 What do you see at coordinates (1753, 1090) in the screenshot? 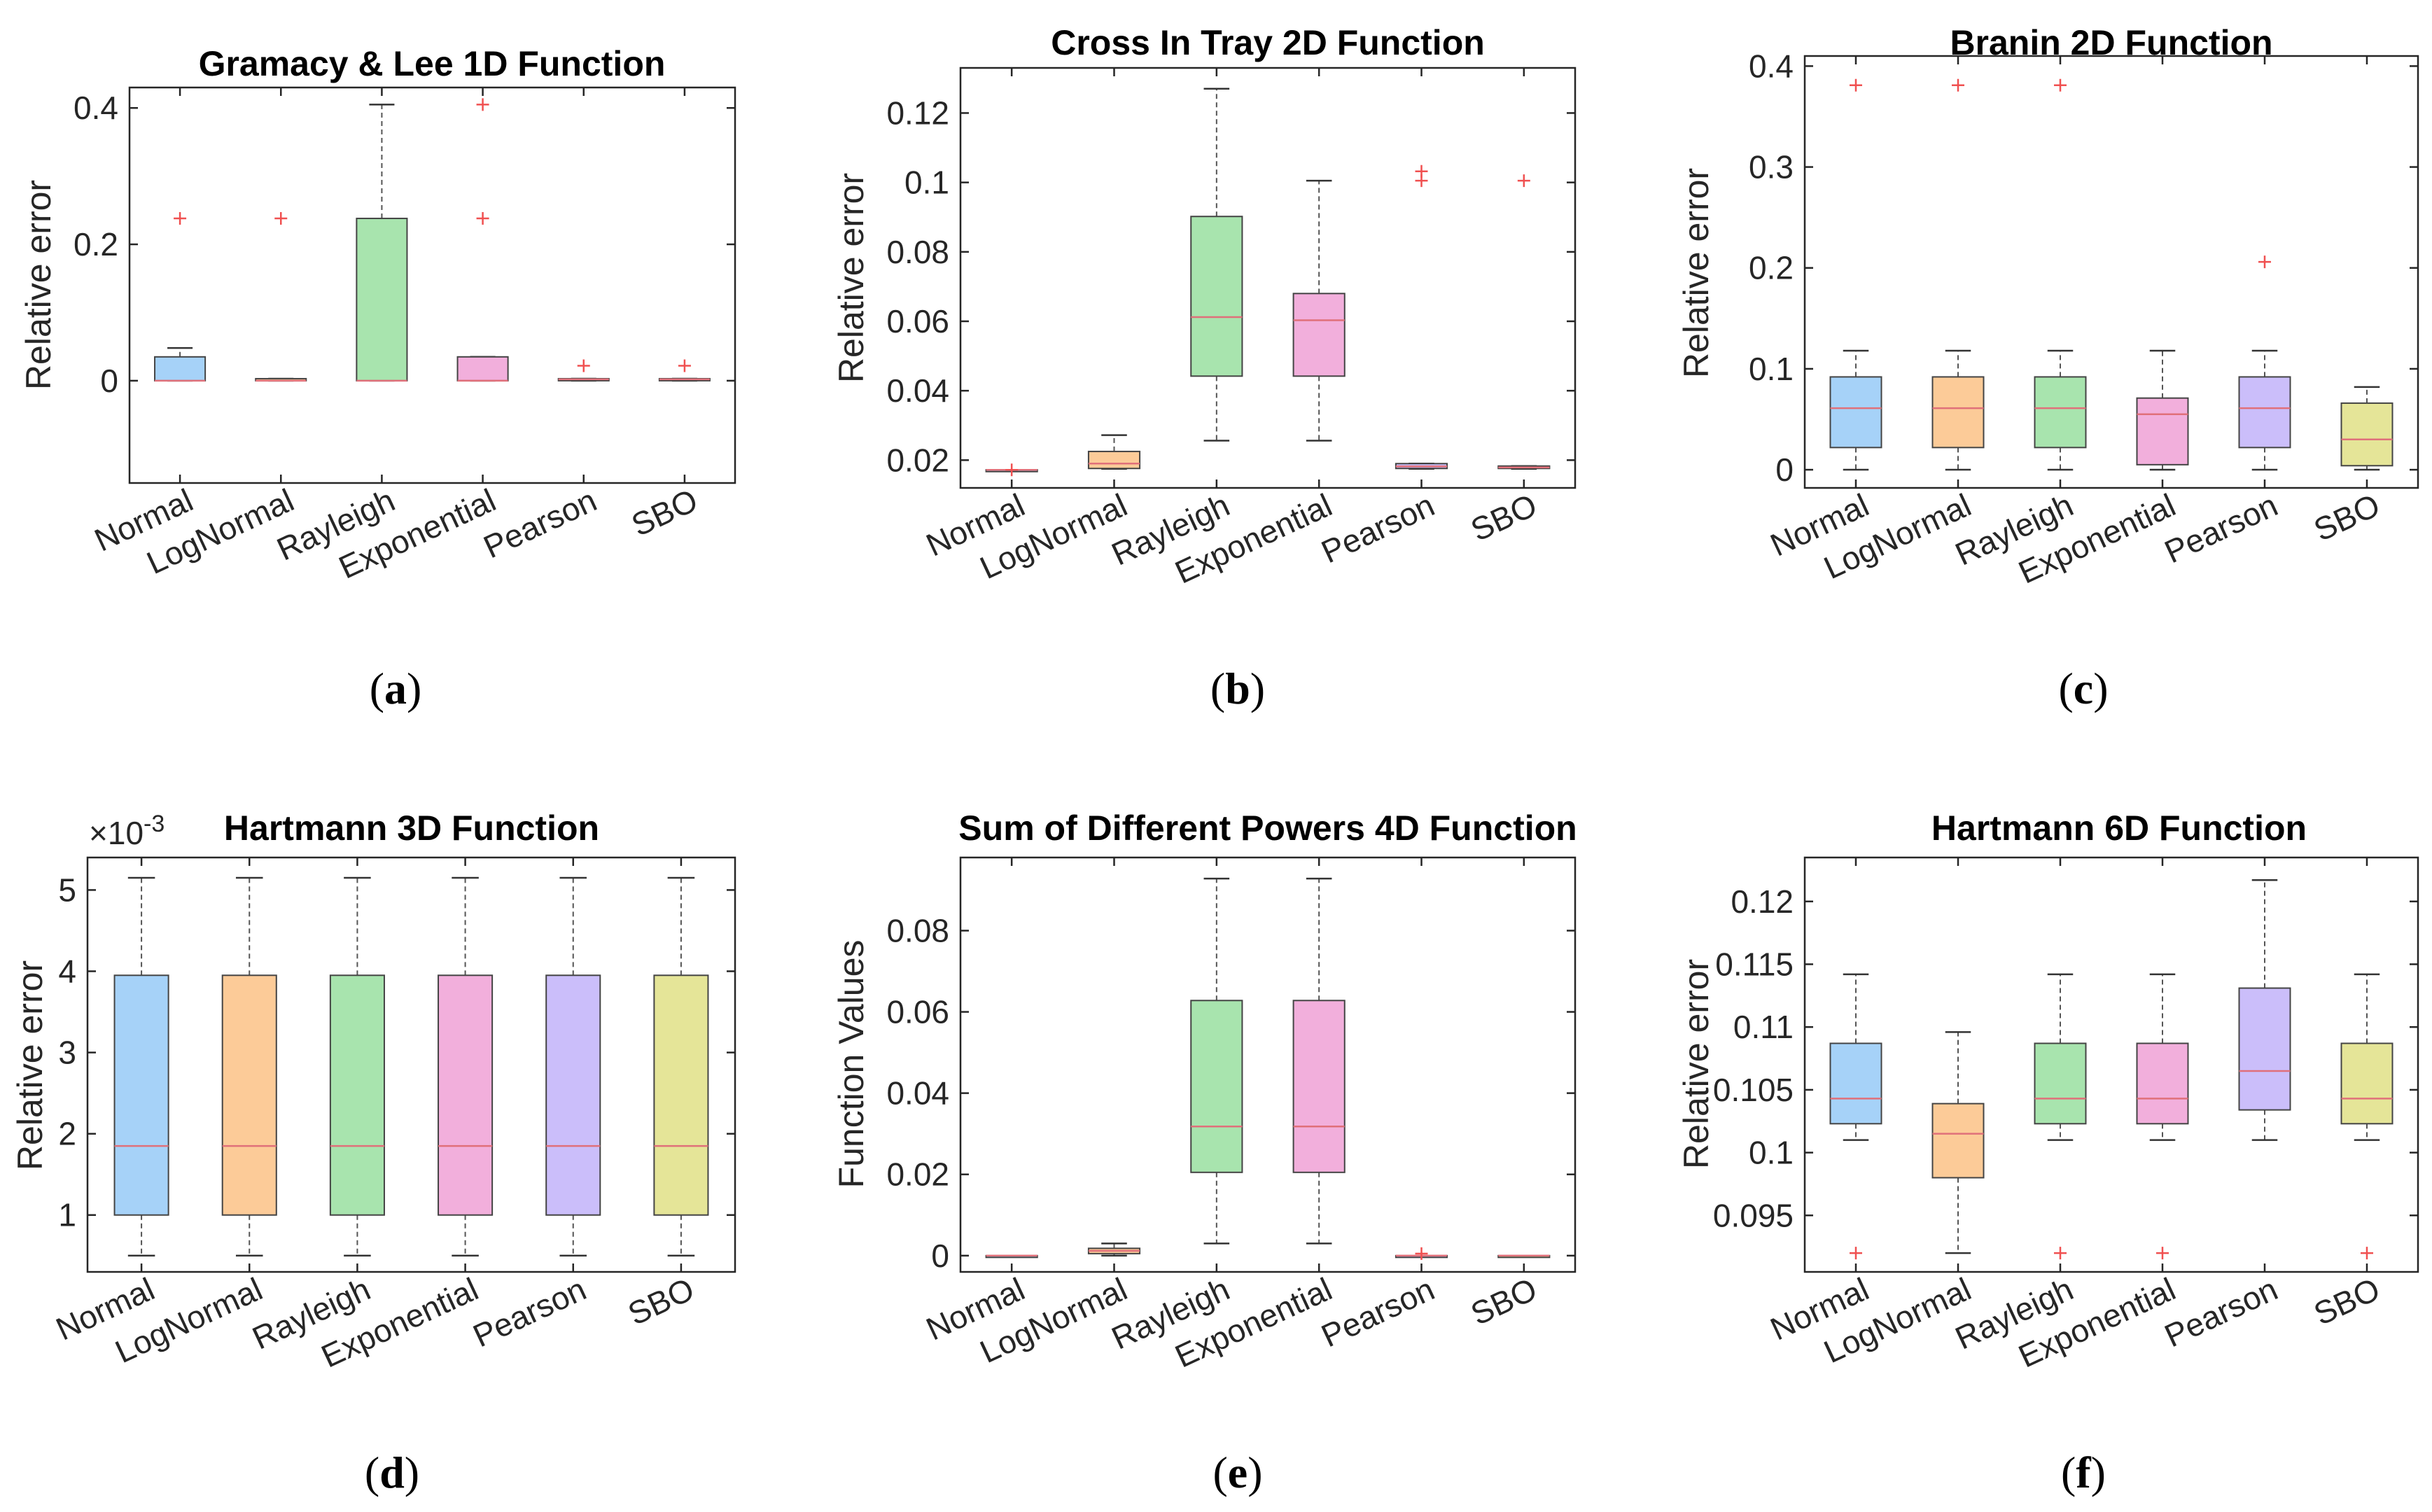
I see `y-tick-label: 0.105` at bounding box center [1753, 1090].